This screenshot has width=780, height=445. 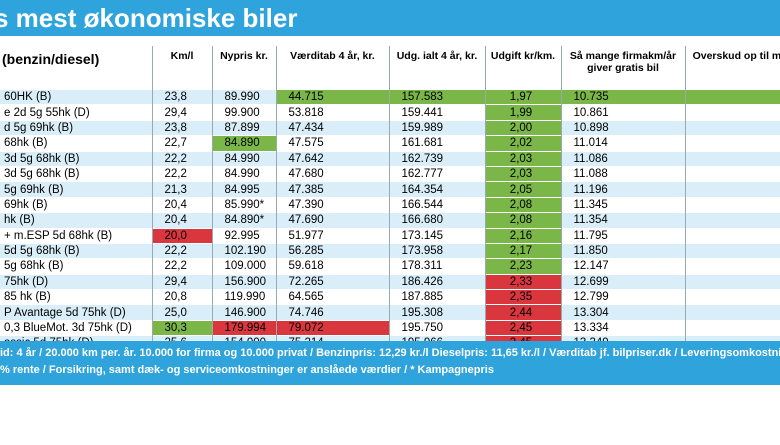 What do you see at coordinates (436, 68) in the screenshot?
I see `header-total-cost: Udg. ialt 4 år, kr.` at bounding box center [436, 68].